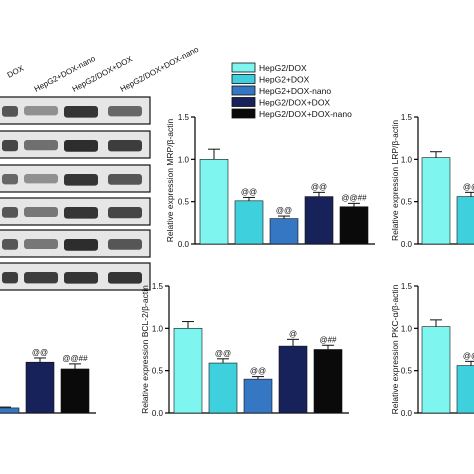 Image resolution: width=474 pixels, height=474 pixels. What do you see at coordinates (75, 193) in the screenshot?
I see `blot-strips` at bounding box center [75, 193].